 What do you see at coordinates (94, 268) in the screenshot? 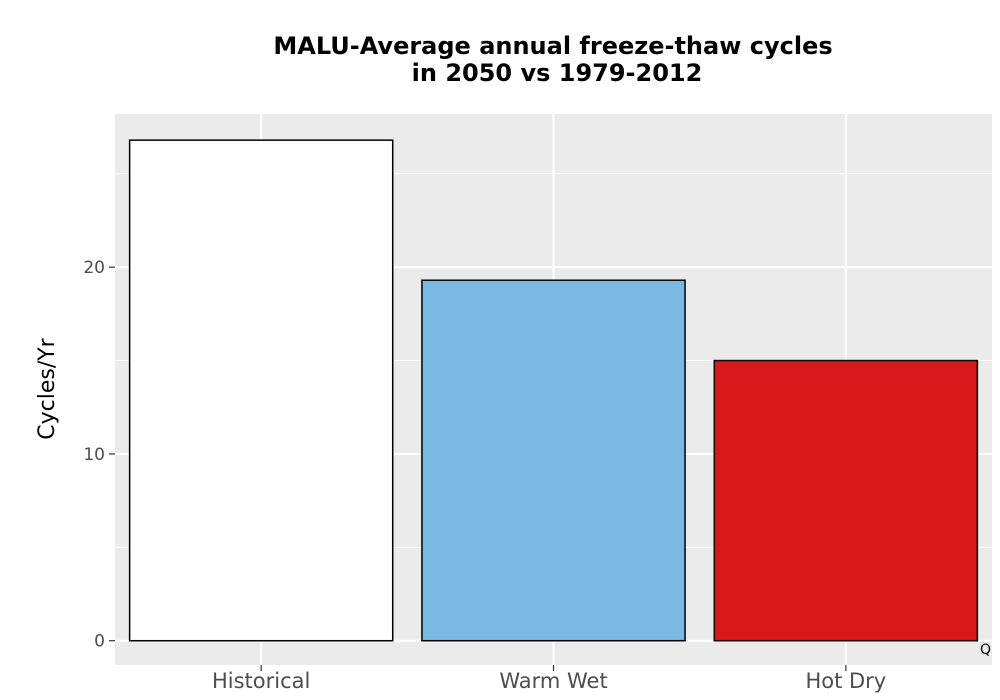
I see `y-tick-label: 20` at bounding box center [94, 268].